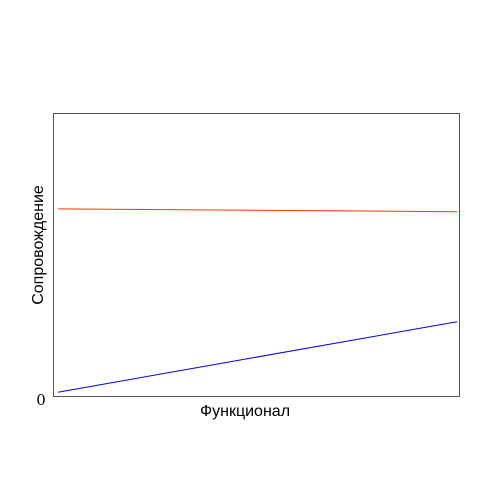 The width and height of the screenshot is (500, 500). What do you see at coordinates (245, 411) in the screenshot?
I see `x-axis-label: Функционал` at bounding box center [245, 411].